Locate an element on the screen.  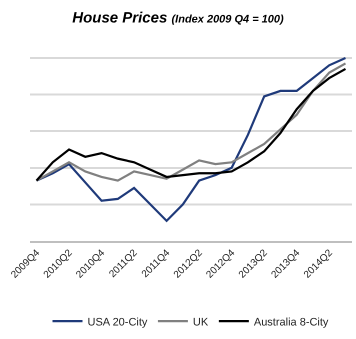
chart-subtitle: (Index 2009 Q4 = 100) is located at coordinates (228, 19).